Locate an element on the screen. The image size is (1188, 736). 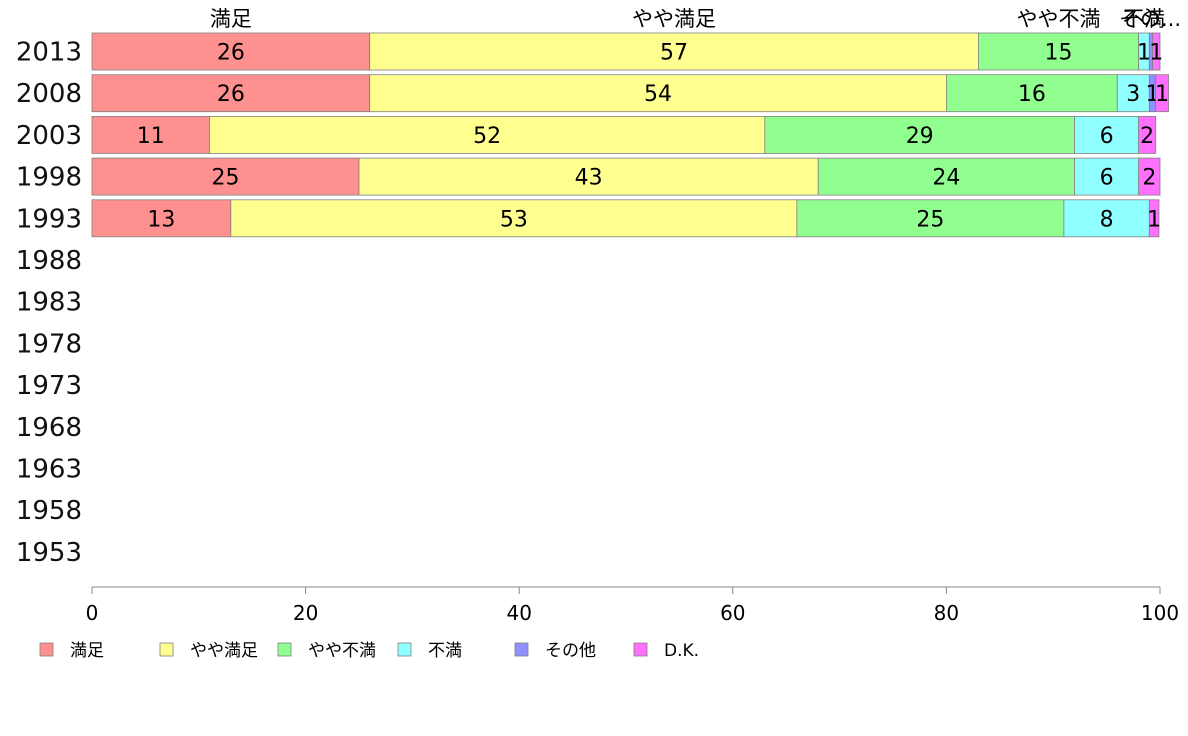
data-label-1993-3: 25 is located at coordinates (930, 219).